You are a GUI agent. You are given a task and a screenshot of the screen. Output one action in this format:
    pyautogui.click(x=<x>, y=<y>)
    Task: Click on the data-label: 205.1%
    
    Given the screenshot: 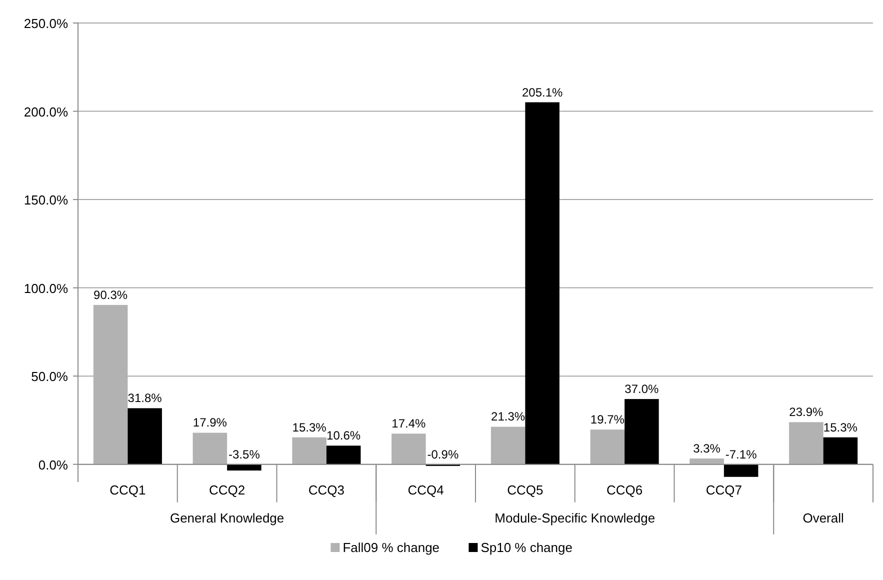 What is the action you would take?
    pyautogui.click(x=542, y=92)
    